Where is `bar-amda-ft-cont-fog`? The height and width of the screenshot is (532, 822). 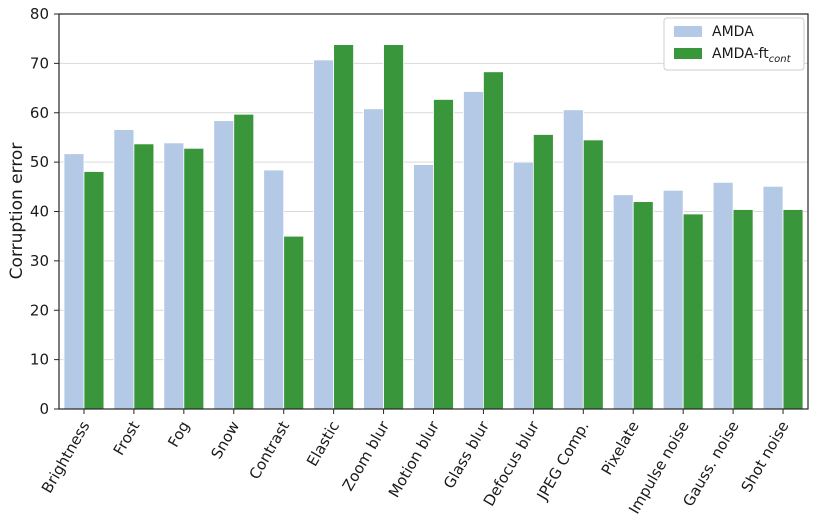 bar-amda-ft-cont-fog is located at coordinates (194, 278).